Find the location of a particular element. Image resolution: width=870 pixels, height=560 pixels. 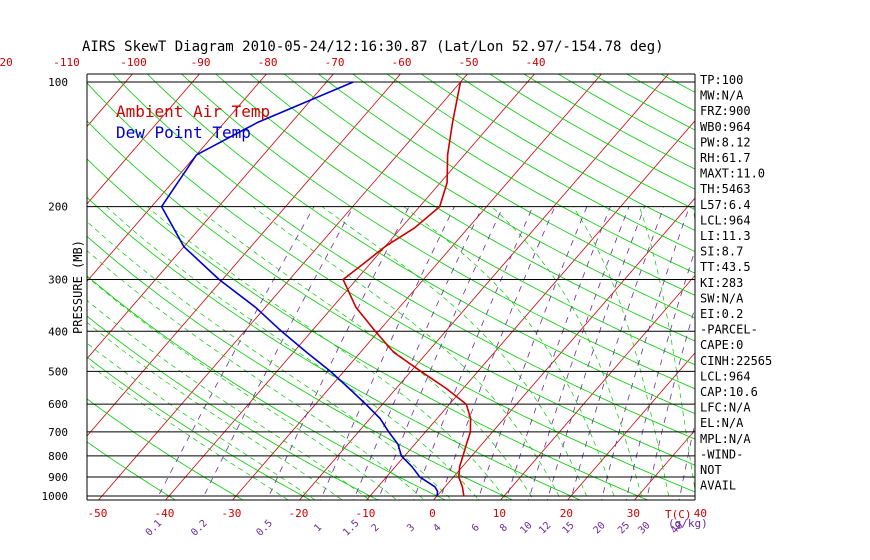

stats-panel-item: SI:8.7 is located at coordinates (721, 252).